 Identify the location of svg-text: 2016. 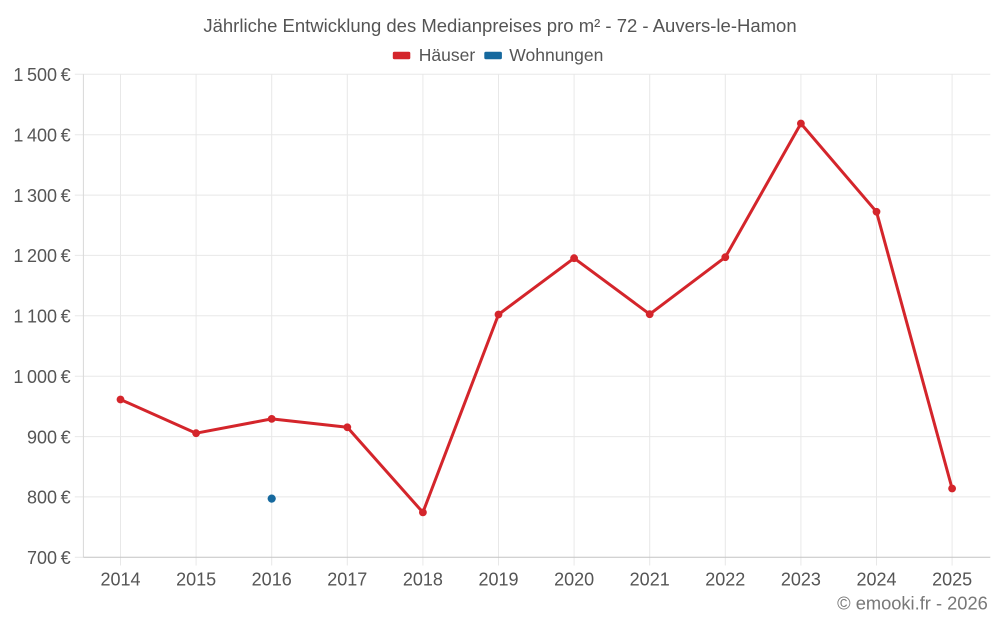
(272, 580).